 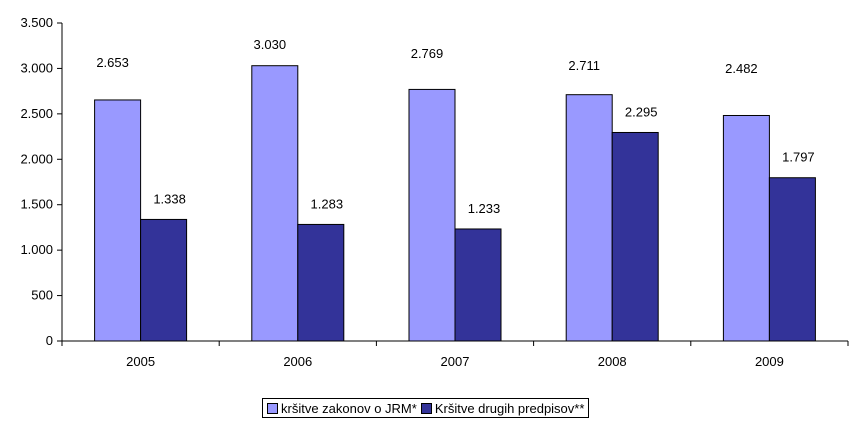 I want to click on y-tick-label: 0, so click(x=49, y=340).